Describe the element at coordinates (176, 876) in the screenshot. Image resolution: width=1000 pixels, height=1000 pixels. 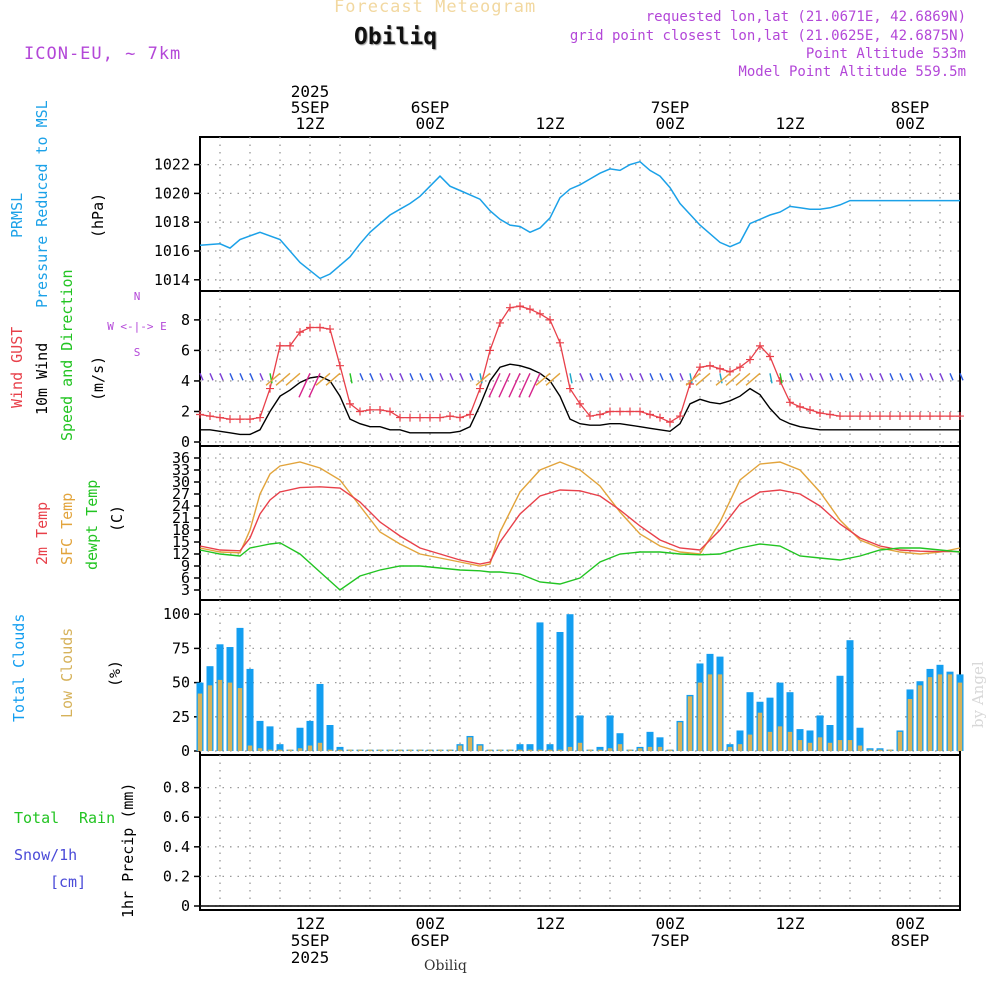
I see `y-tick-label: 0.2` at that location.